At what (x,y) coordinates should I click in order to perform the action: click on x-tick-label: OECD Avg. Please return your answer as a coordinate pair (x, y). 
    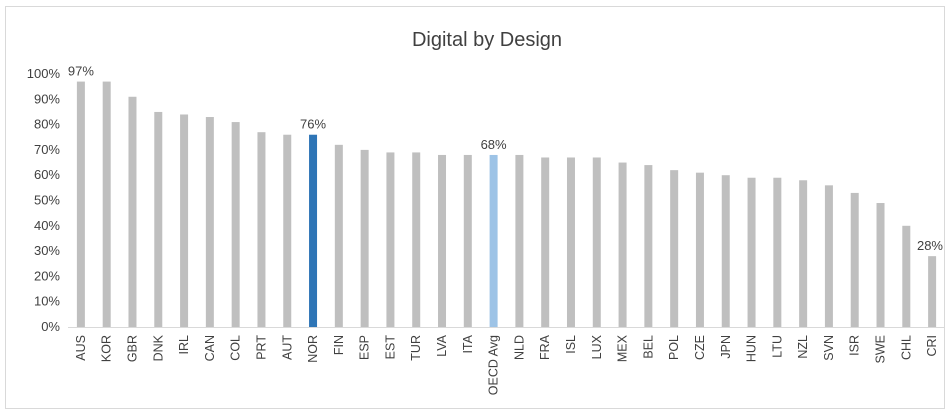
    Looking at the image, I should click on (494, 365).